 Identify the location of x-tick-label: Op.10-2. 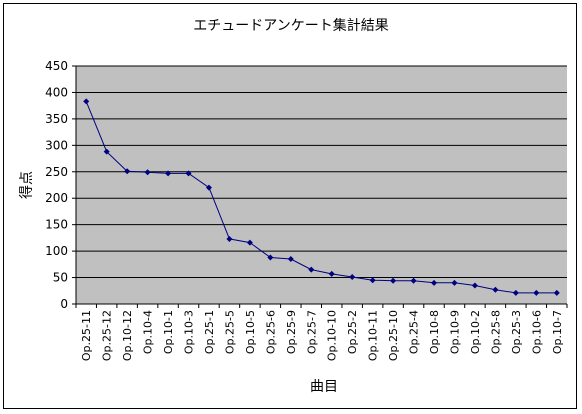
(475, 332).